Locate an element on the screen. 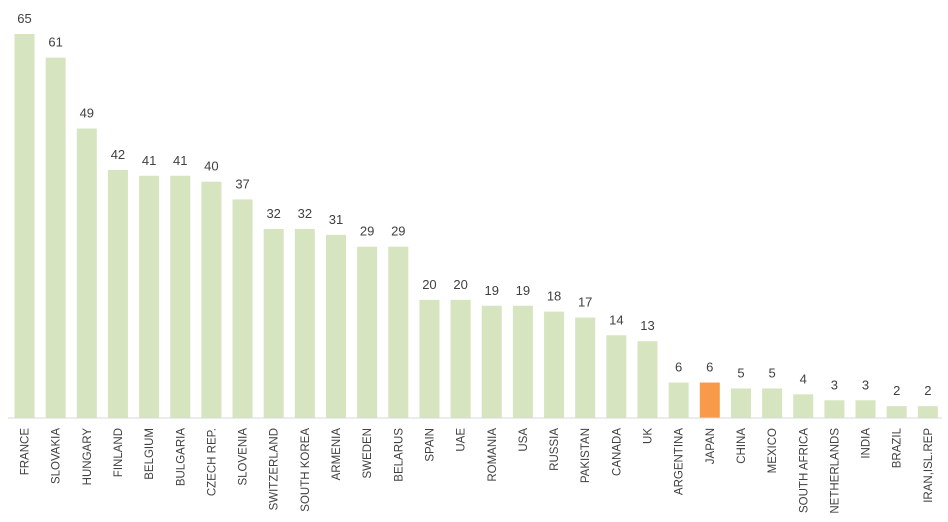  value-label-brazil: 2 is located at coordinates (896, 390).